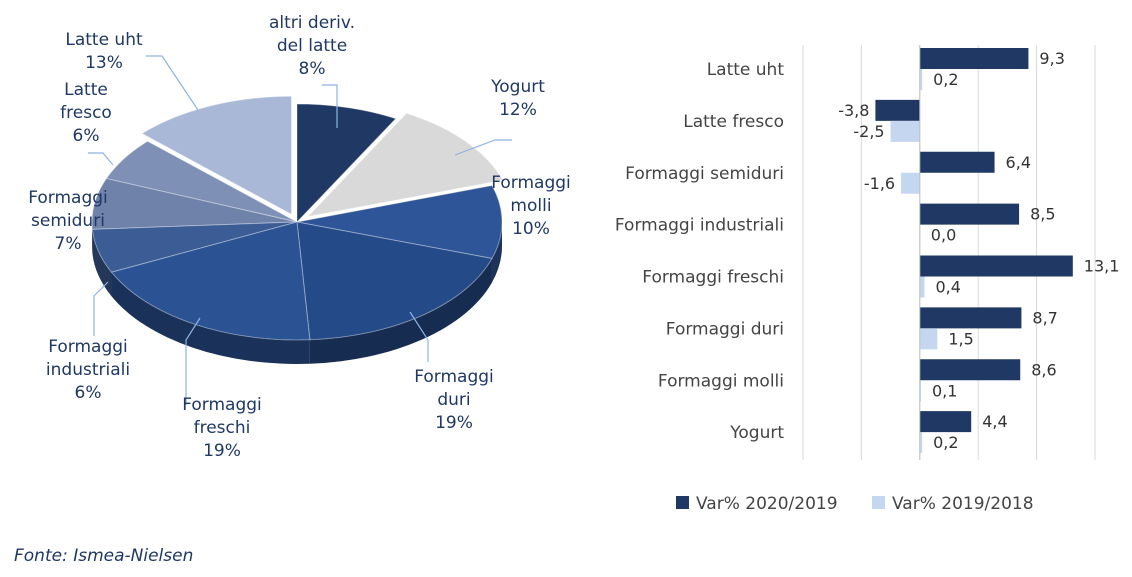 Image resolution: width=1132 pixels, height=577 pixels. I want to click on data-label: 8,6, so click(1043, 369).